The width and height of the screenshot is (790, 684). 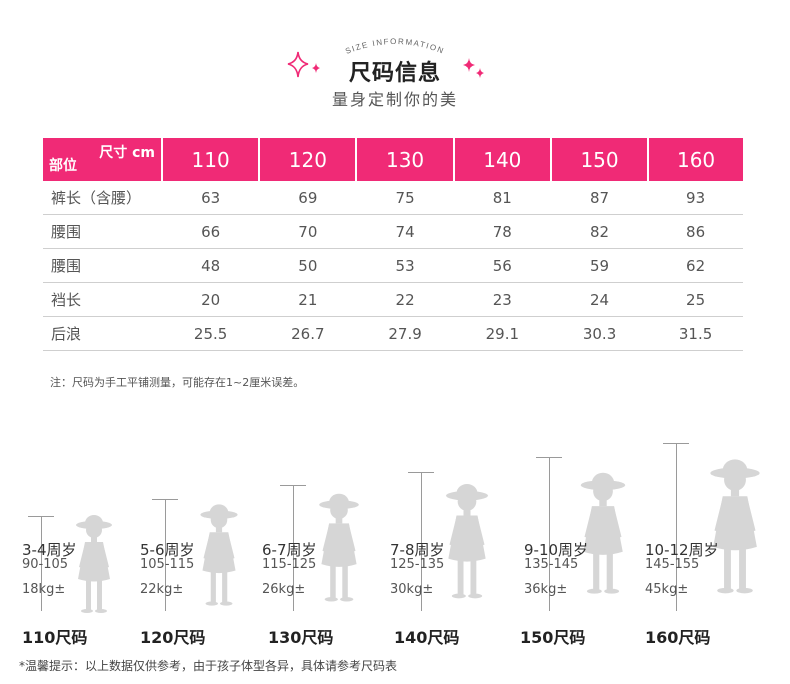 What do you see at coordinates (502, 333) in the screenshot?
I see `table-cell: 29.1` at bounding box center [502, 333].